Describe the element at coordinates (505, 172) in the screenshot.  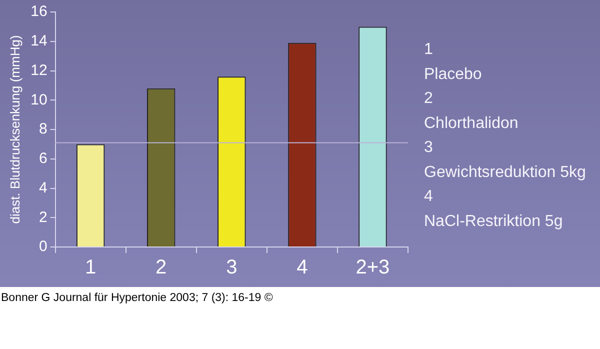
I see `text: Gewichtsreduktion 5kg` at that location.